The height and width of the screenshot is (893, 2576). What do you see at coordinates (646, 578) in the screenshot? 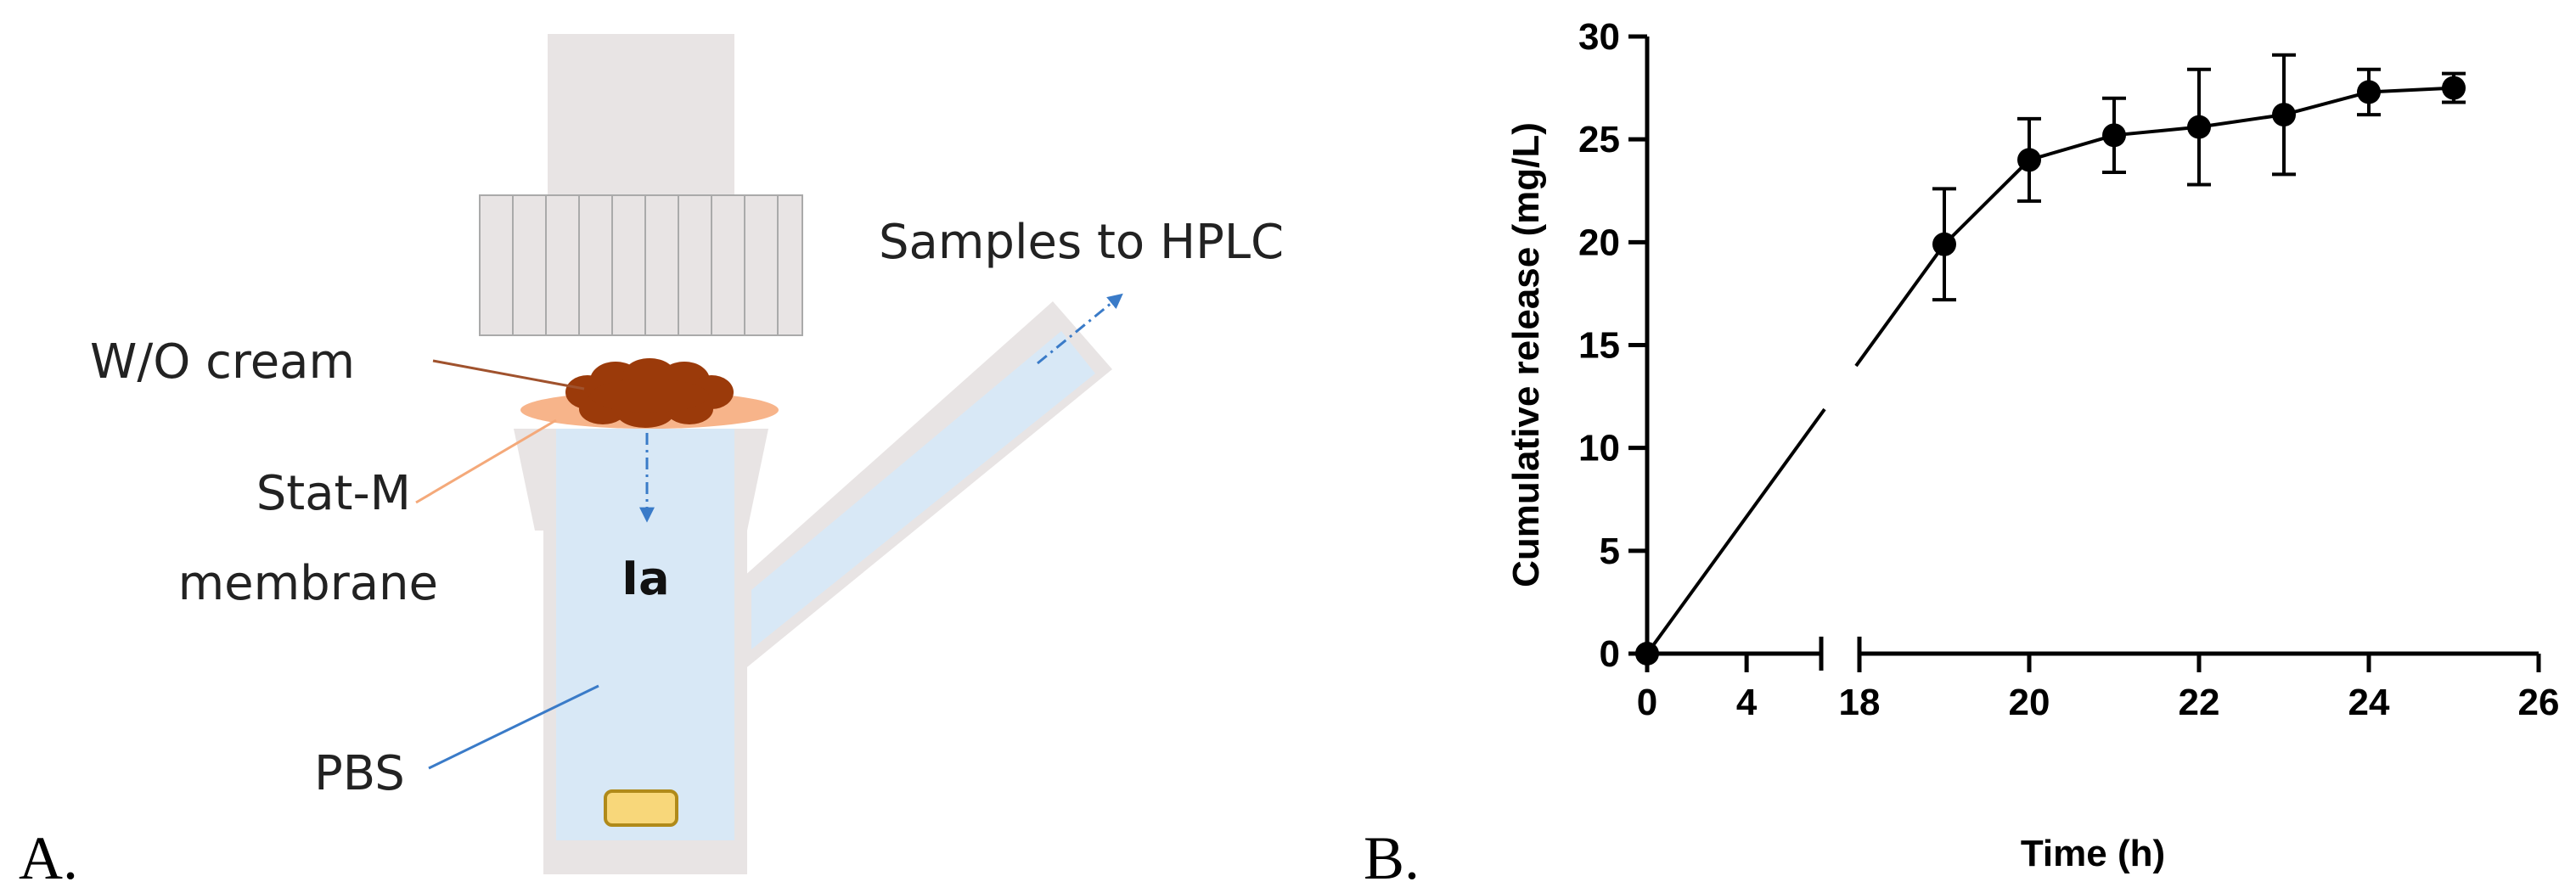
I see `compound-label: Ia` at bounding box center [646, 578].